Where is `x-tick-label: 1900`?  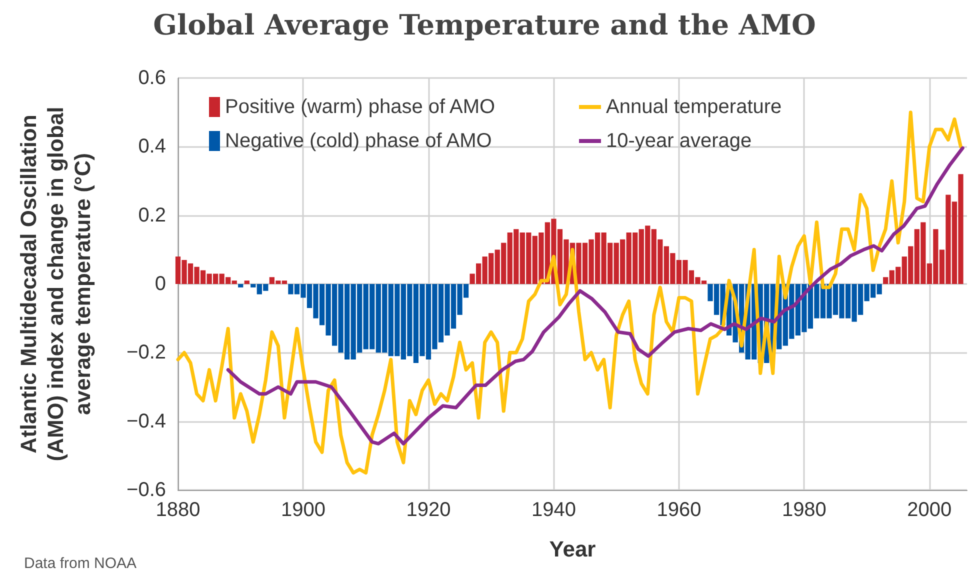 x-tick-label: 1900 is located at coordinates (303, 510).